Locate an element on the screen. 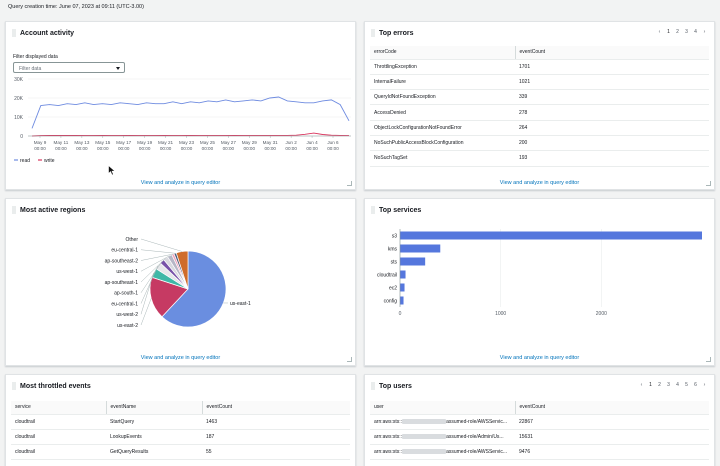 The width and height of the screenshot is (720, 466). series-line-write is located at coordinates (190, 134).